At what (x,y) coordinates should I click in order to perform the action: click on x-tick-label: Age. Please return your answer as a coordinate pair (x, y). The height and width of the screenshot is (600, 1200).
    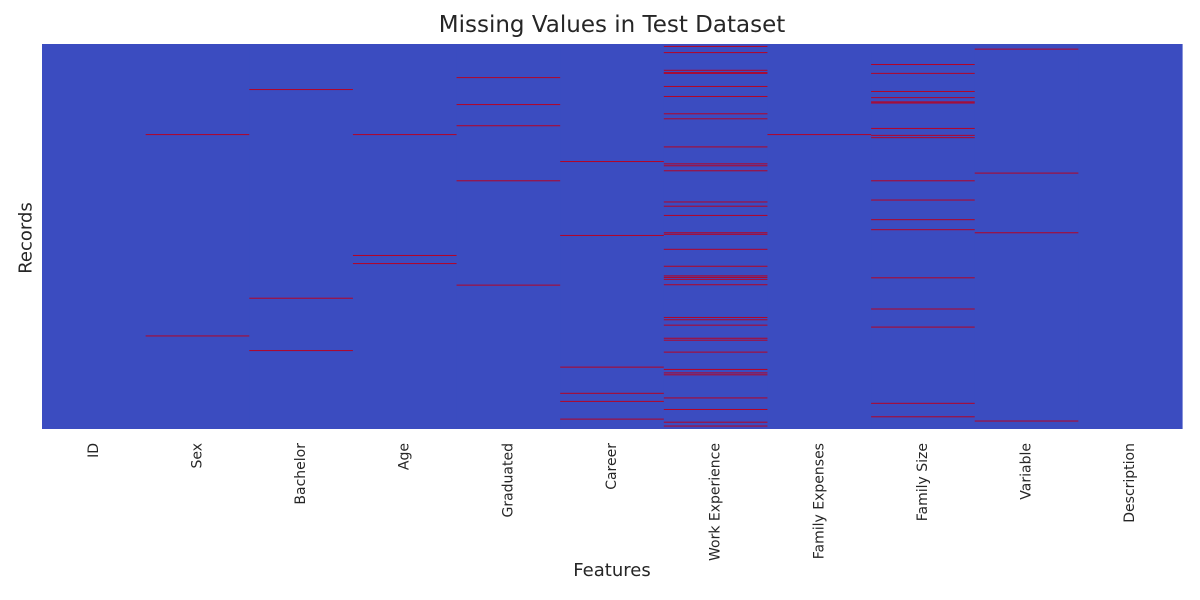
    Looking at the image, I should click on (405, 456).